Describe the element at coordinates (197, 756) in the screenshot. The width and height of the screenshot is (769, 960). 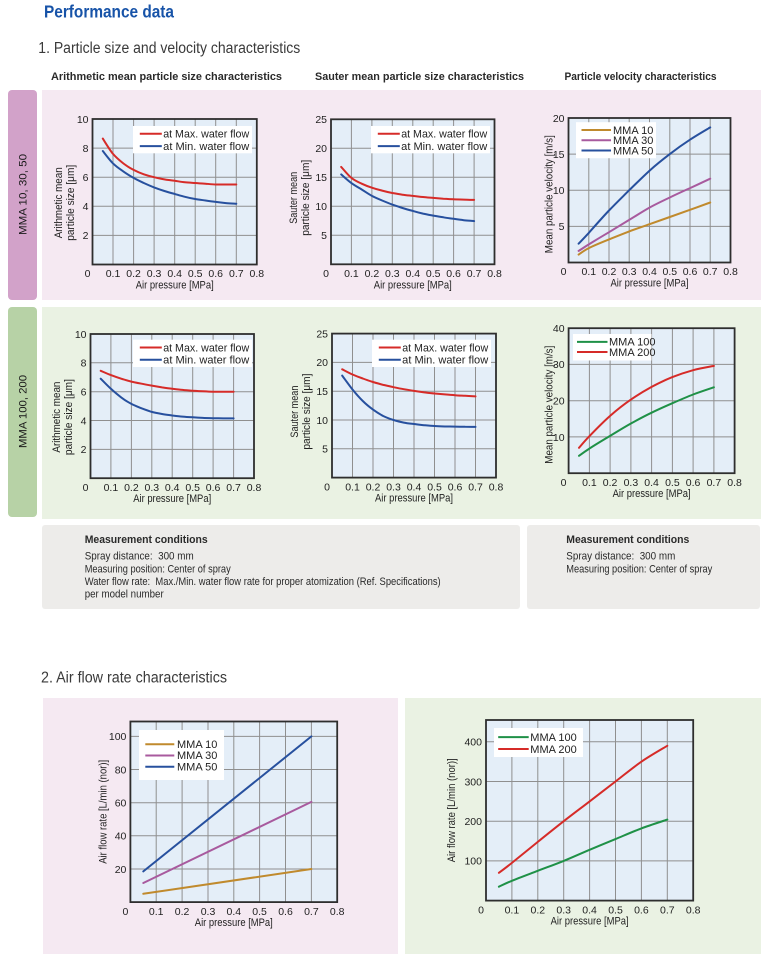
I see `svg-text: MMA 30` at that location.